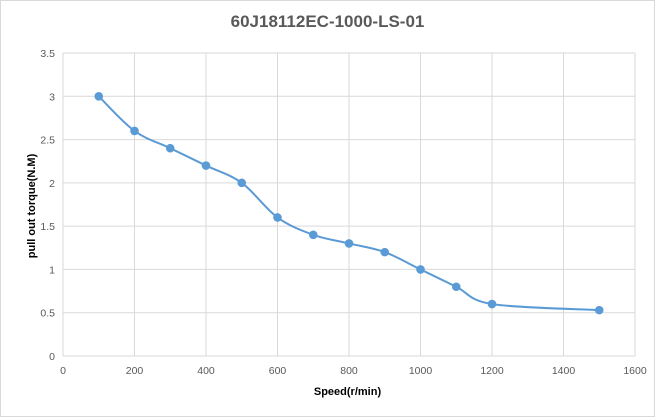 The height and width of the screenshot is (417, 655). I want to click on x-tick-label: 800, so click(349, 371).